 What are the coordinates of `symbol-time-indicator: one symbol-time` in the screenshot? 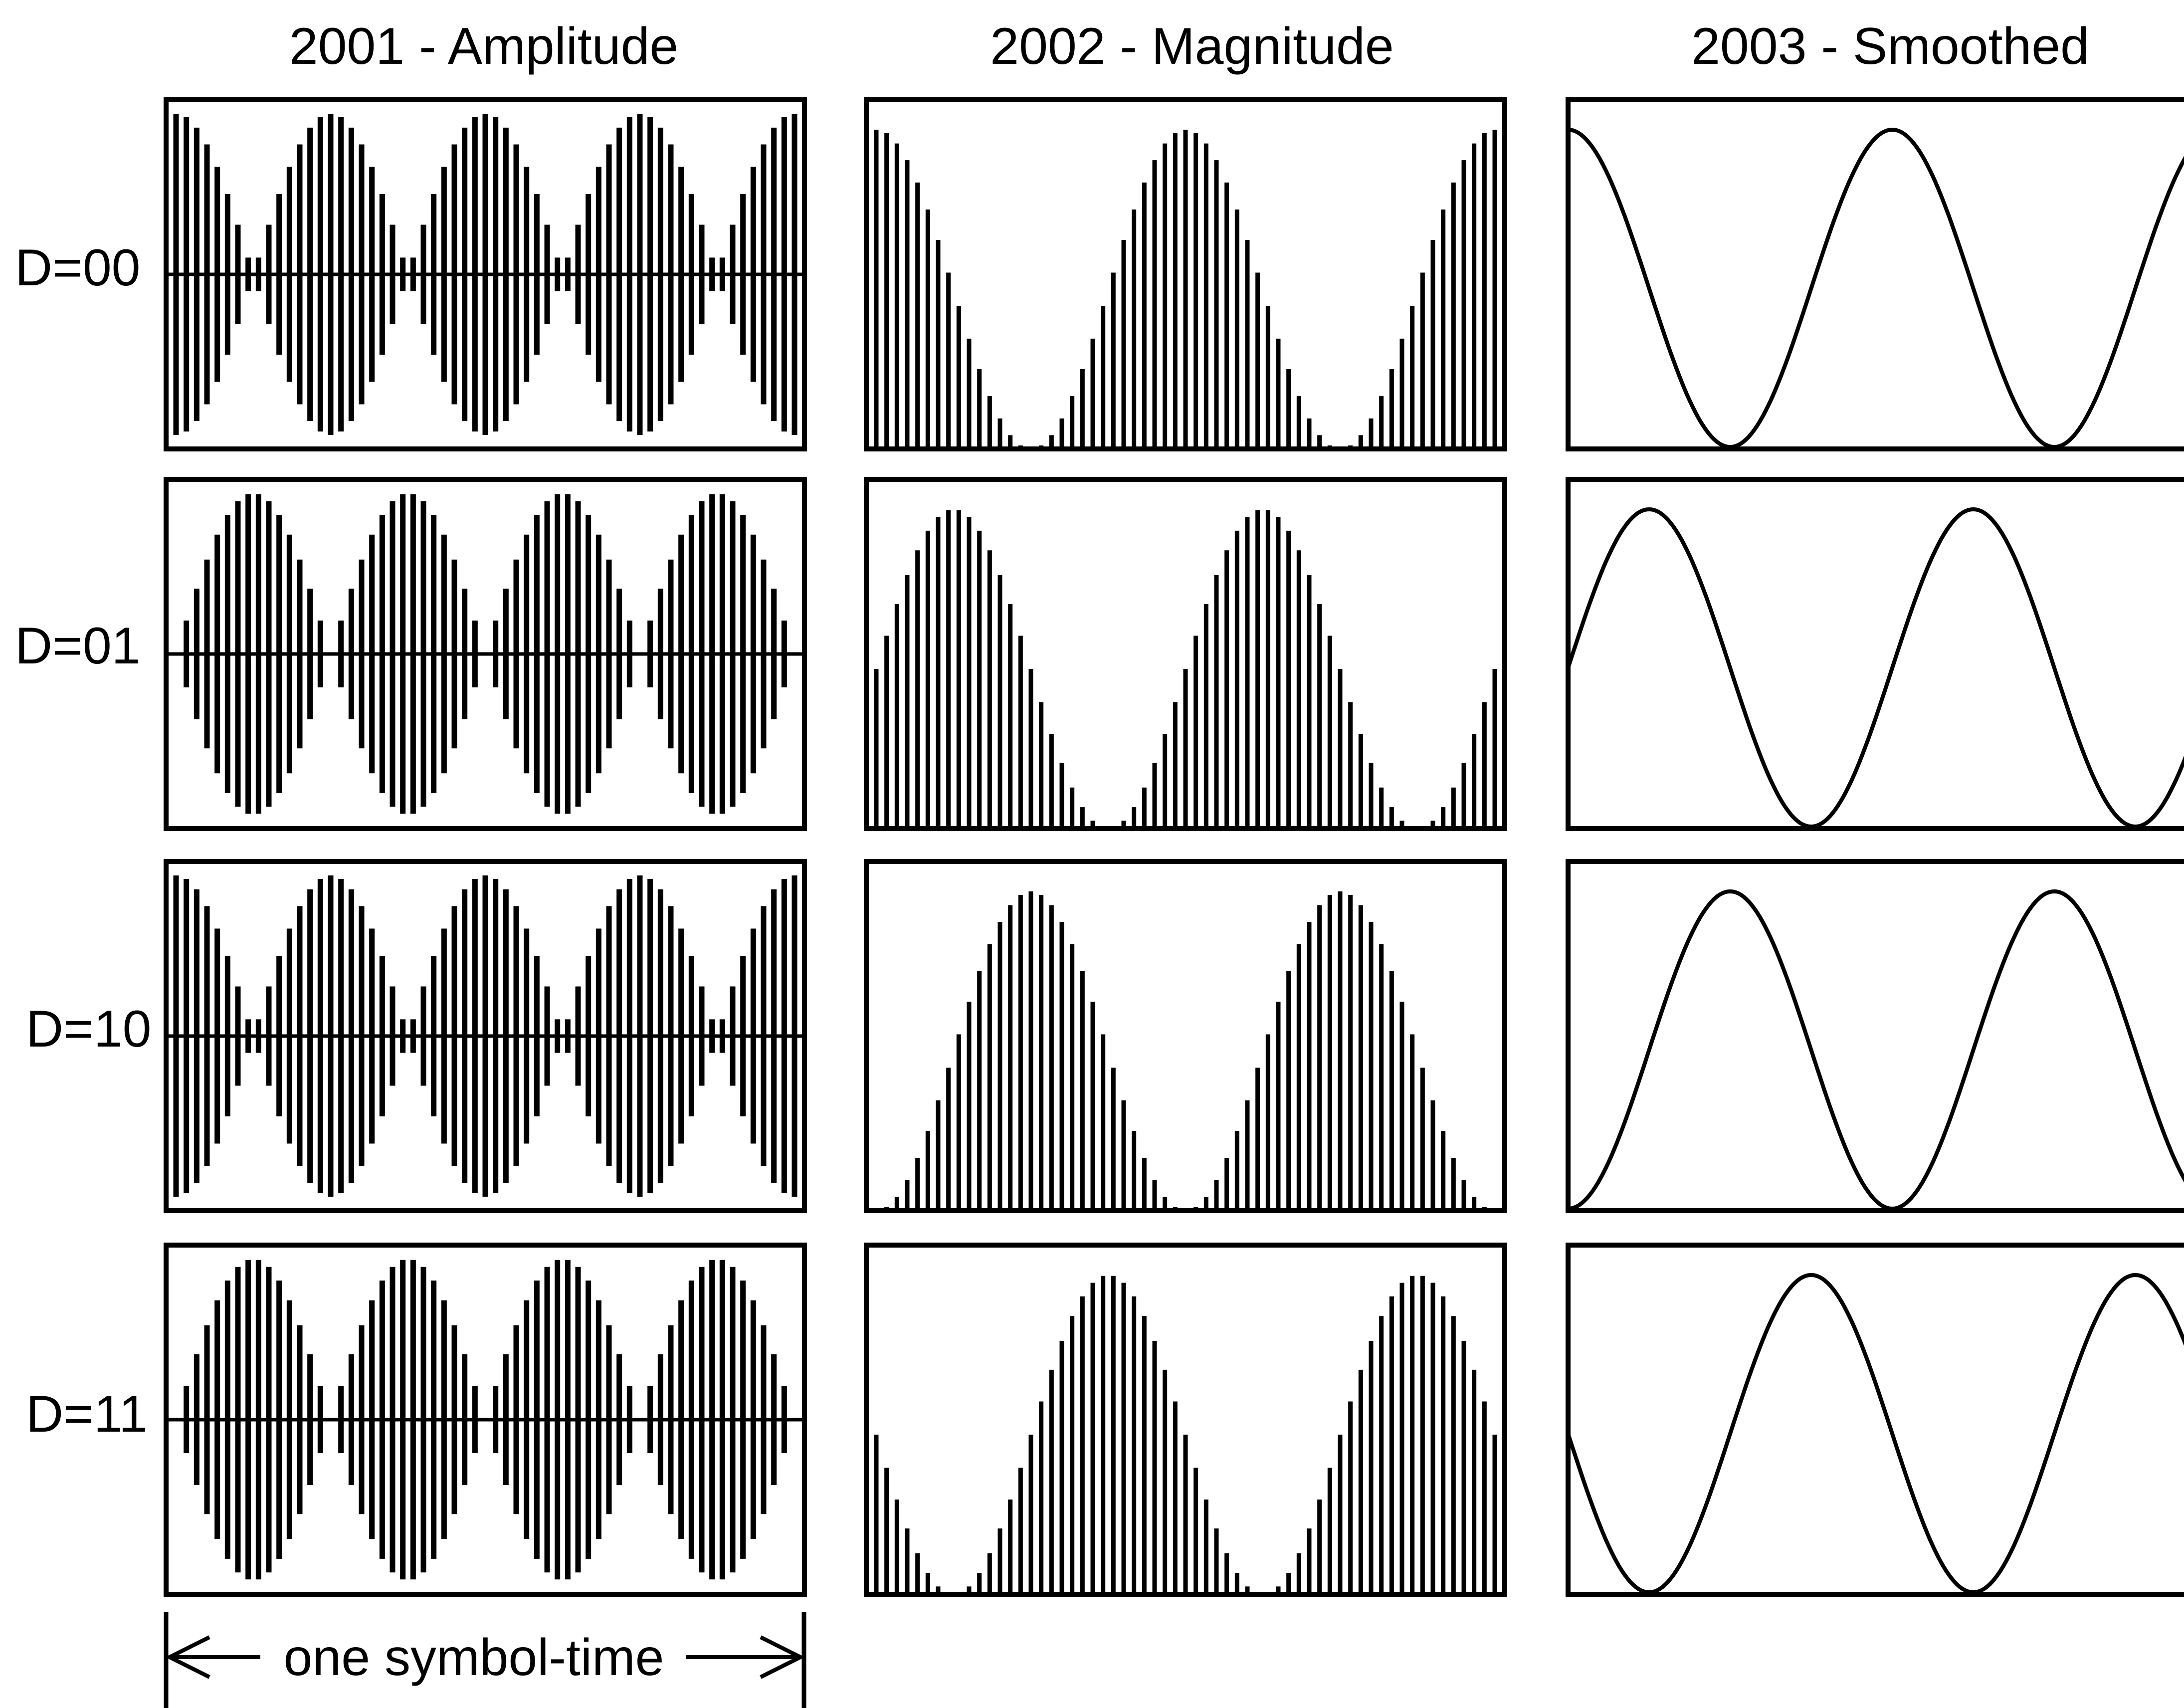 It's located at (485, 1660).